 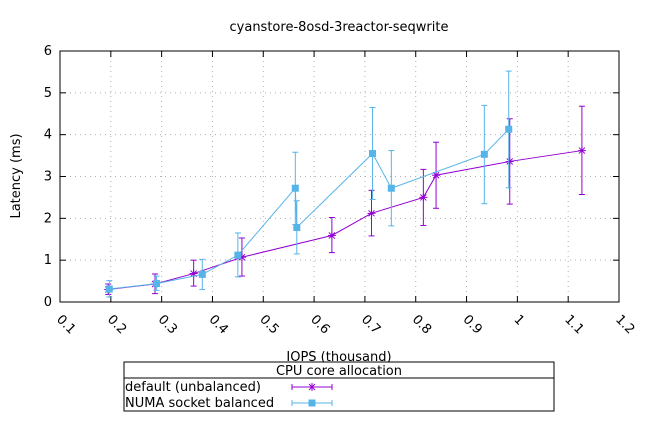 I want to click on y-tick-label: 2, so click(x=48, y=218).